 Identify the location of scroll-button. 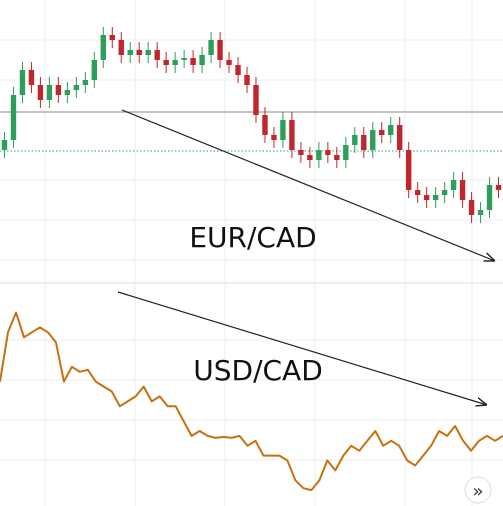
(478, 490).